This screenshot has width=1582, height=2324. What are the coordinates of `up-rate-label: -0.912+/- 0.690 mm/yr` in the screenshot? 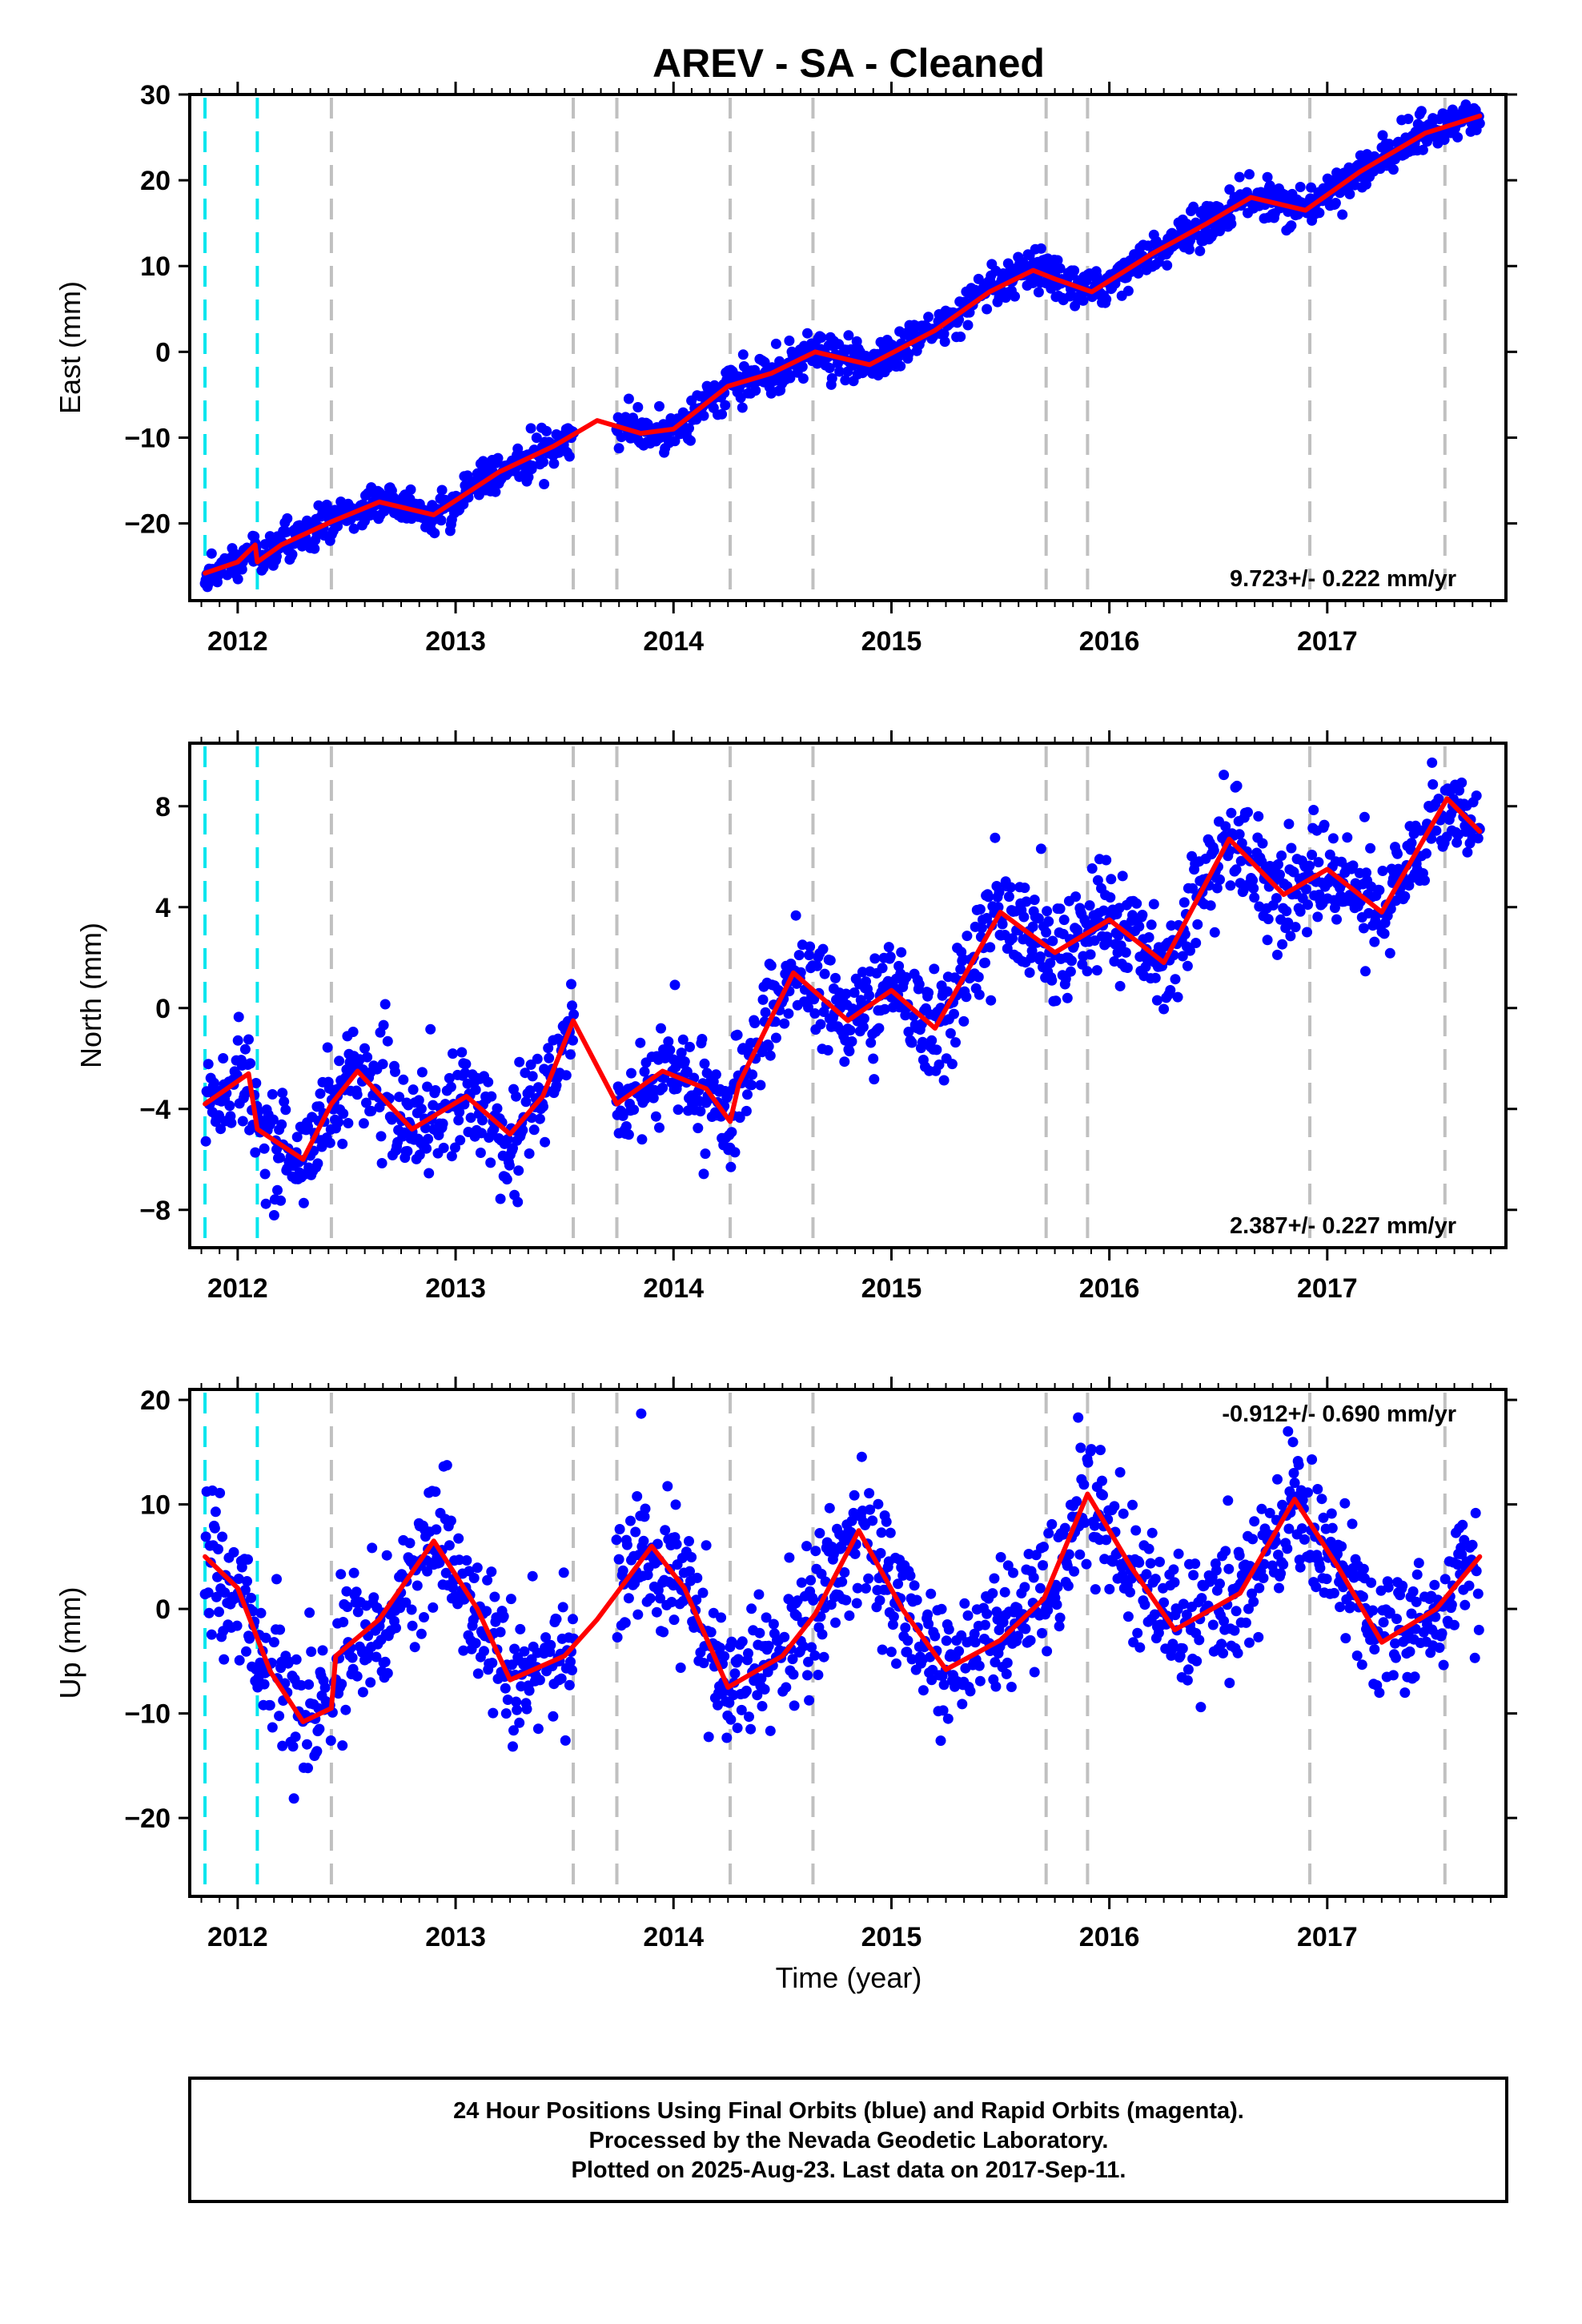 It's located at (1339, 1414).